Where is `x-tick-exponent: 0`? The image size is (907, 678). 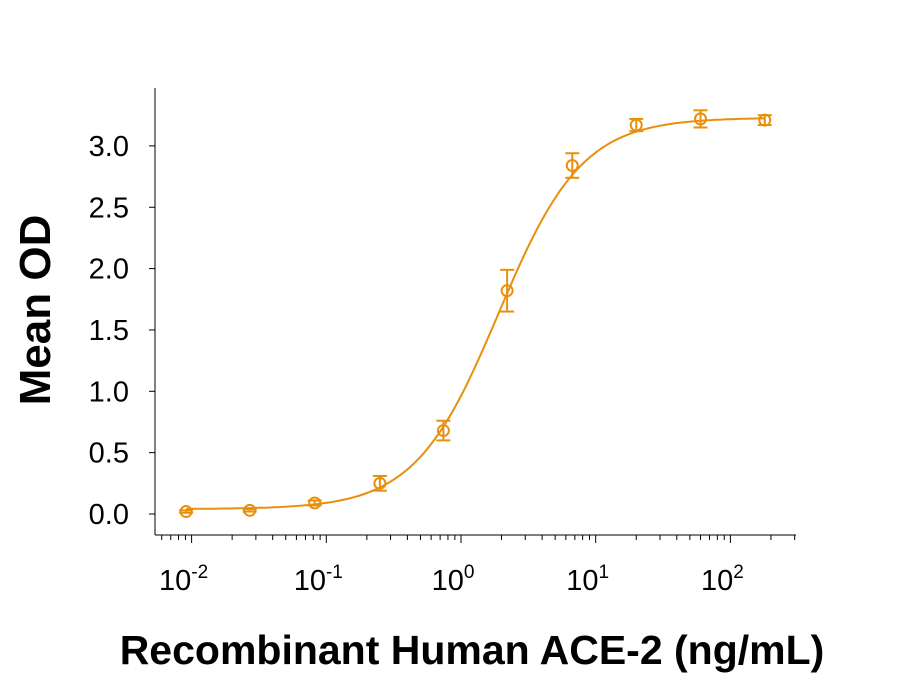 x-tick-exponent: 0 is located at coordinates (469, 572).